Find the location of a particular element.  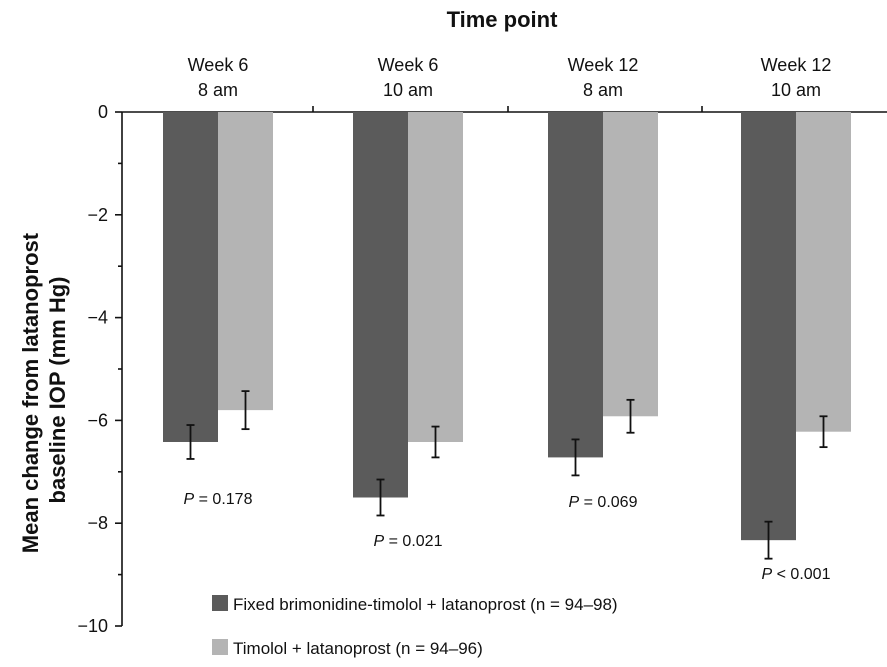

chart-title: Time point is located at coordinates (502, 19).